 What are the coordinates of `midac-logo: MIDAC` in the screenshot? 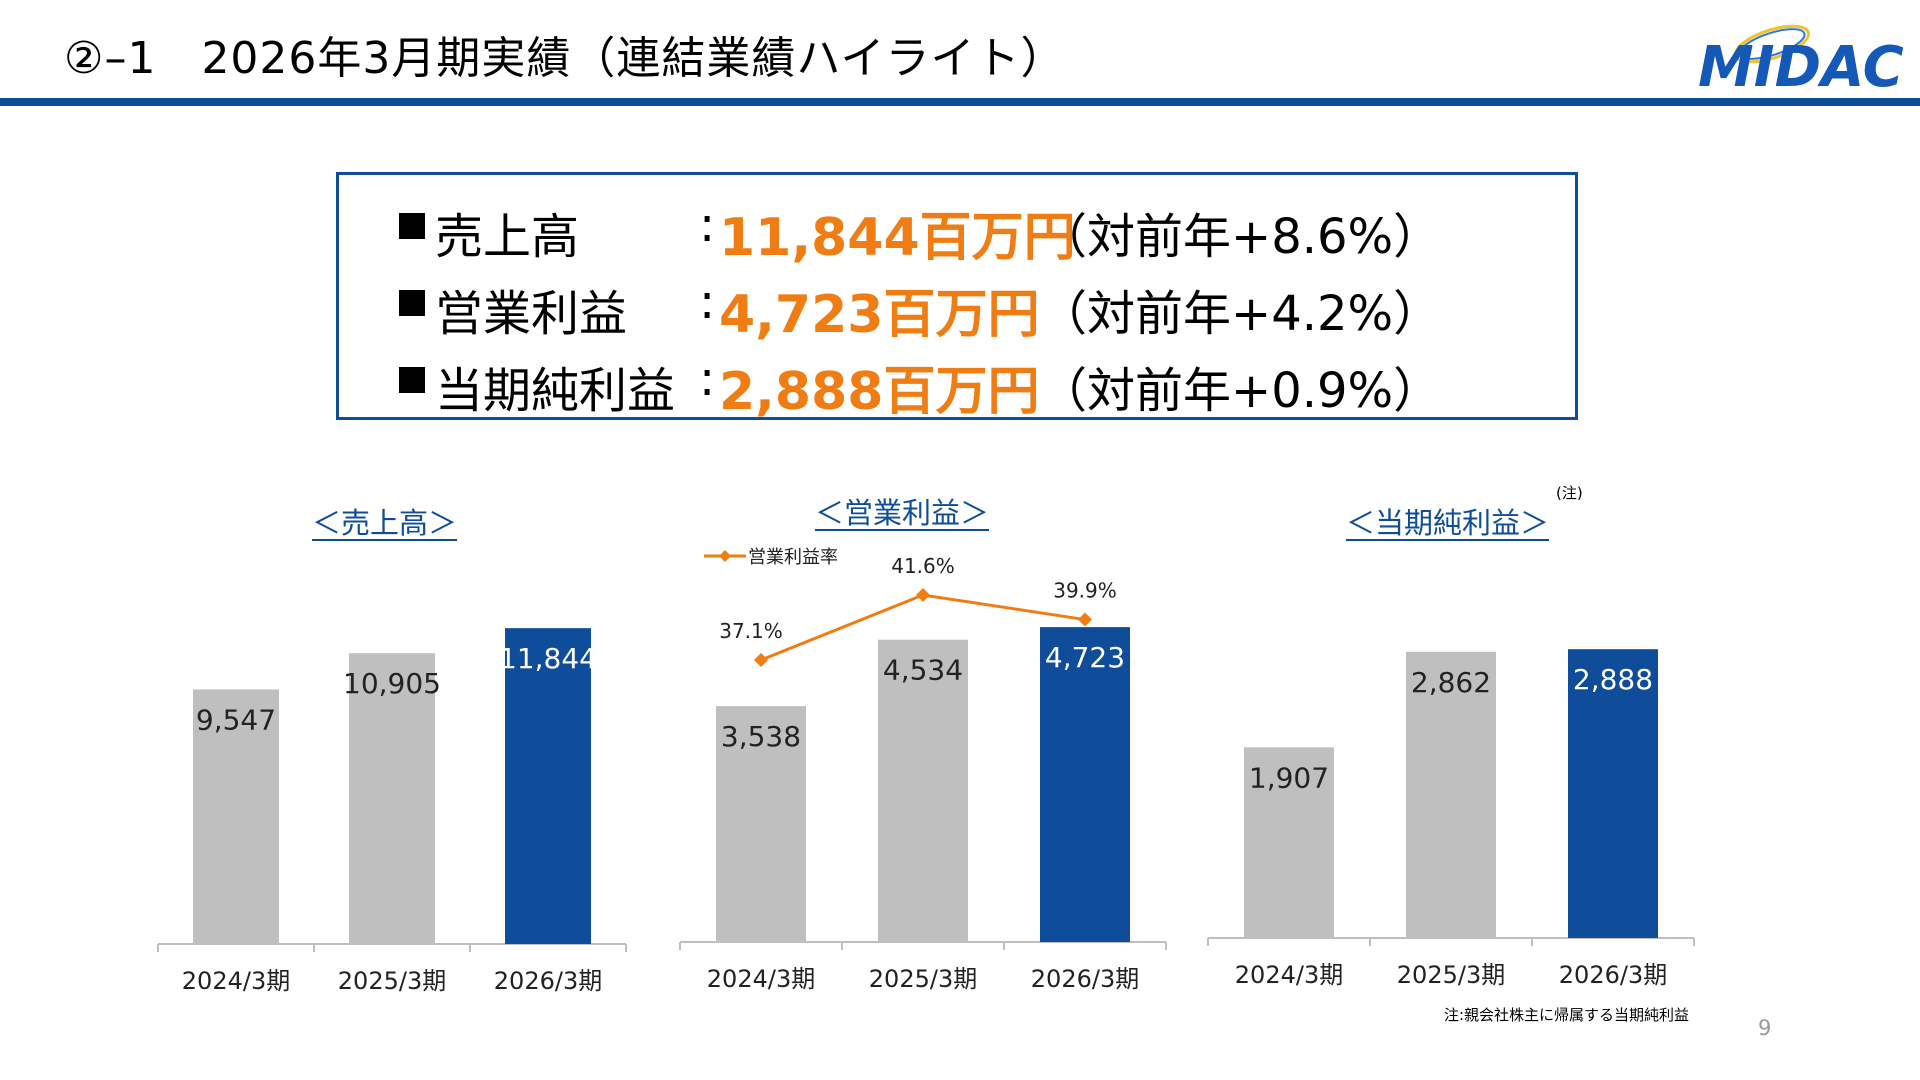 It's located at (1801, 59).